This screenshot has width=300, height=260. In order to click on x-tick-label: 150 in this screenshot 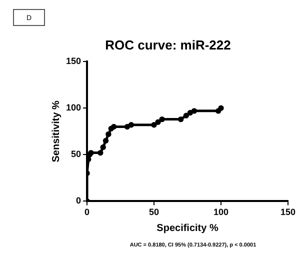, I will do `click(288, 212)`.